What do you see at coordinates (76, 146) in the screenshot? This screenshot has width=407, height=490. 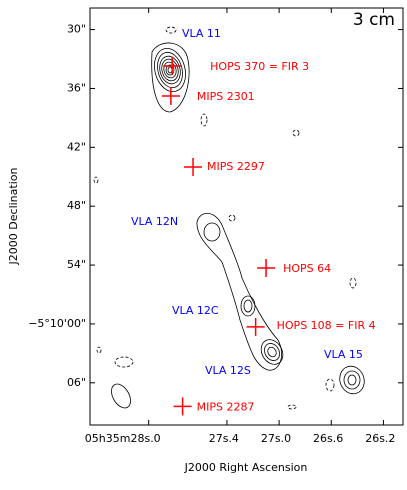 I see `y-tick-label: 42"` at bounding box center [76, 146].